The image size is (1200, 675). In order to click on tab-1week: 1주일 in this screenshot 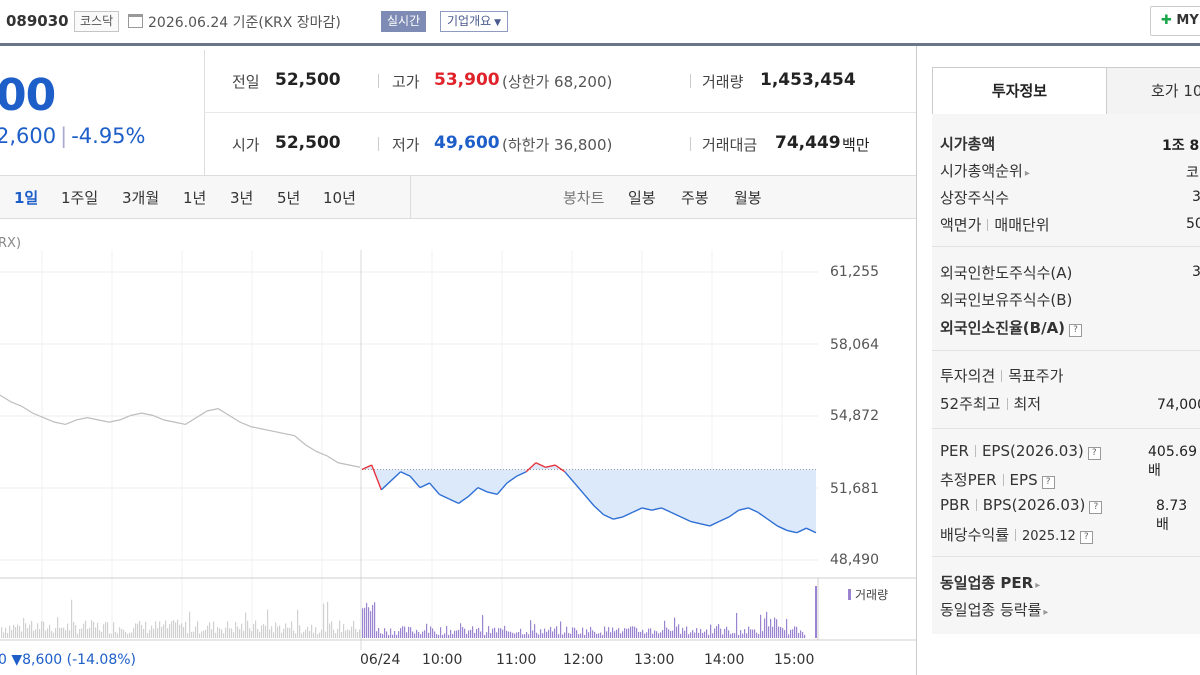, I will do `click(80, 198)`.